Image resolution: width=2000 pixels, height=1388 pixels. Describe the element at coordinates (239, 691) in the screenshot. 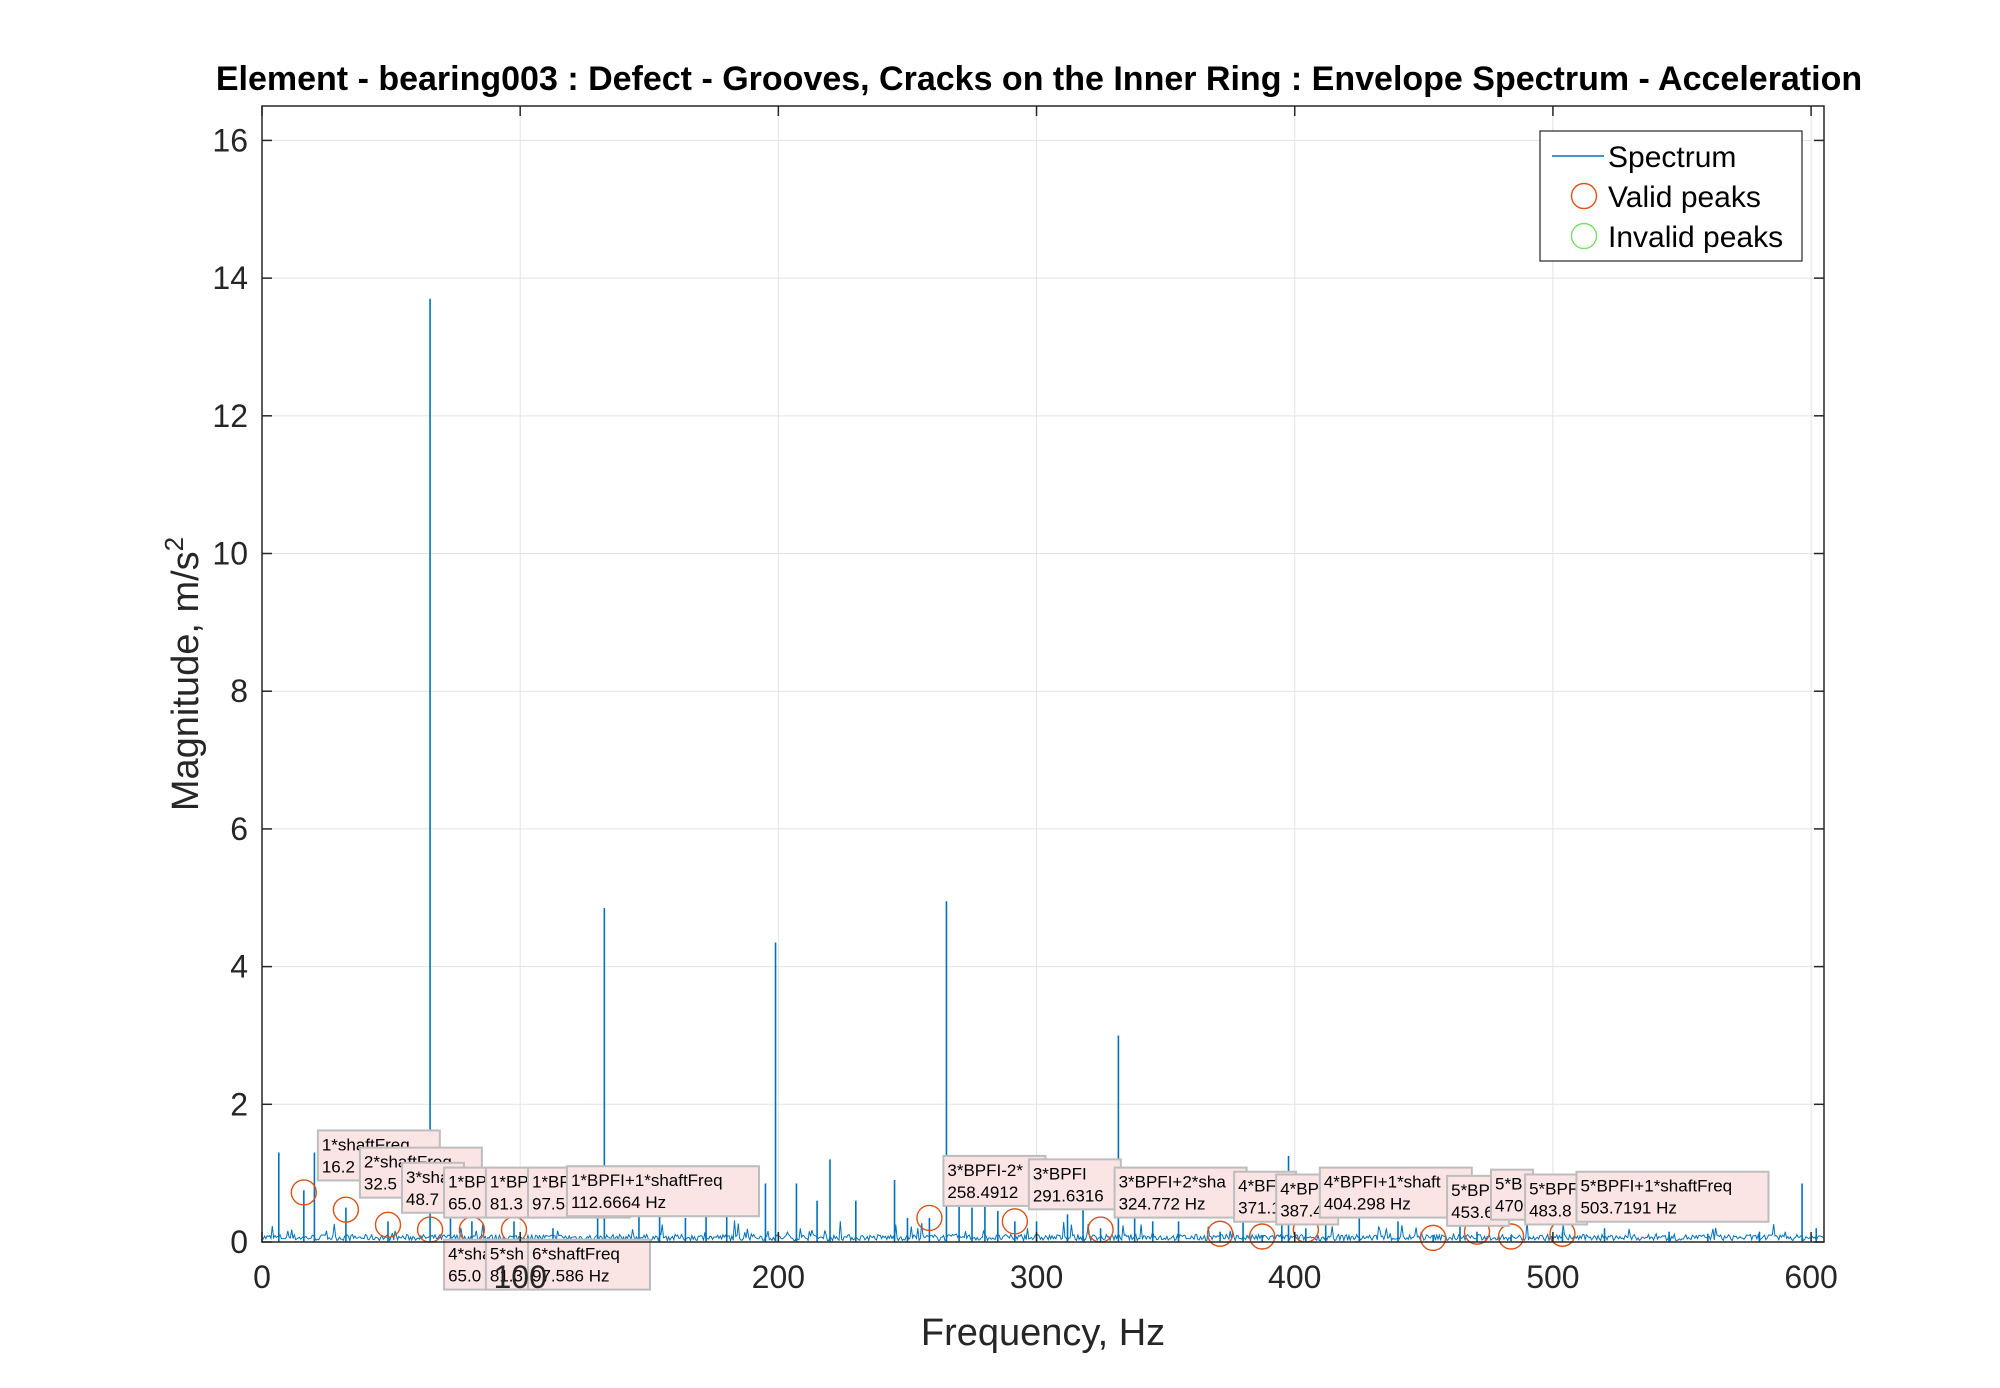

I see `y-tick-label: 8` at that location.